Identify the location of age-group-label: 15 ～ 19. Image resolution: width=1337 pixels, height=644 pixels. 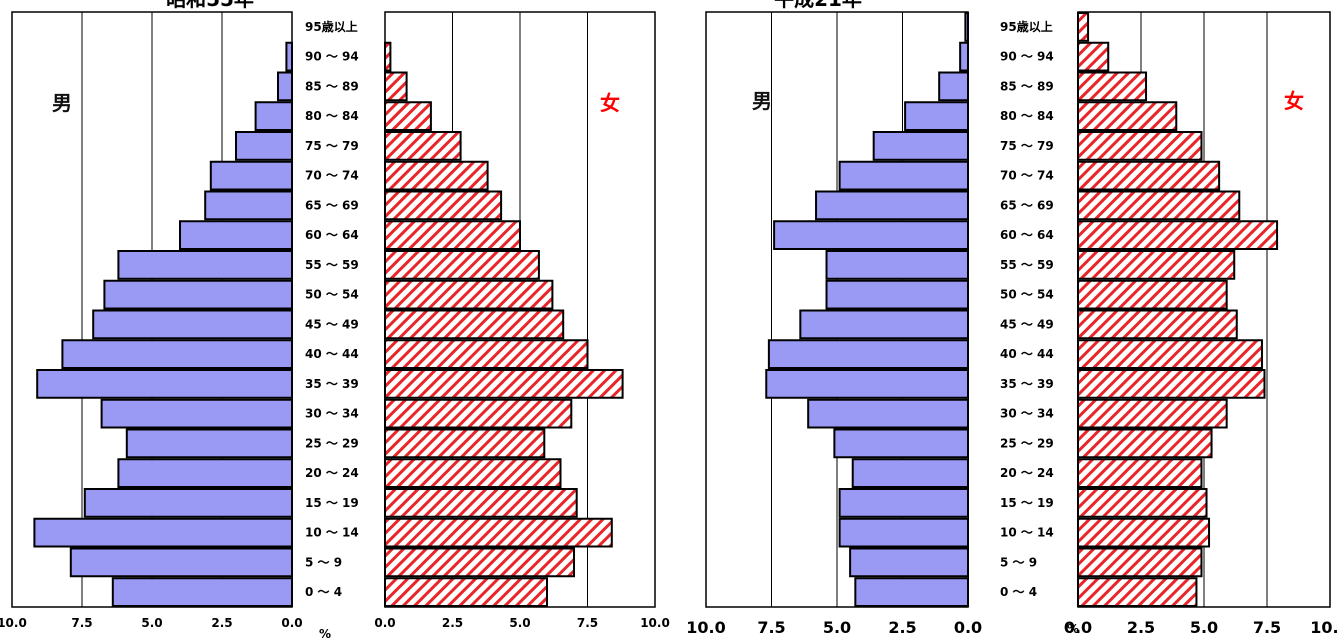
(332, 503).